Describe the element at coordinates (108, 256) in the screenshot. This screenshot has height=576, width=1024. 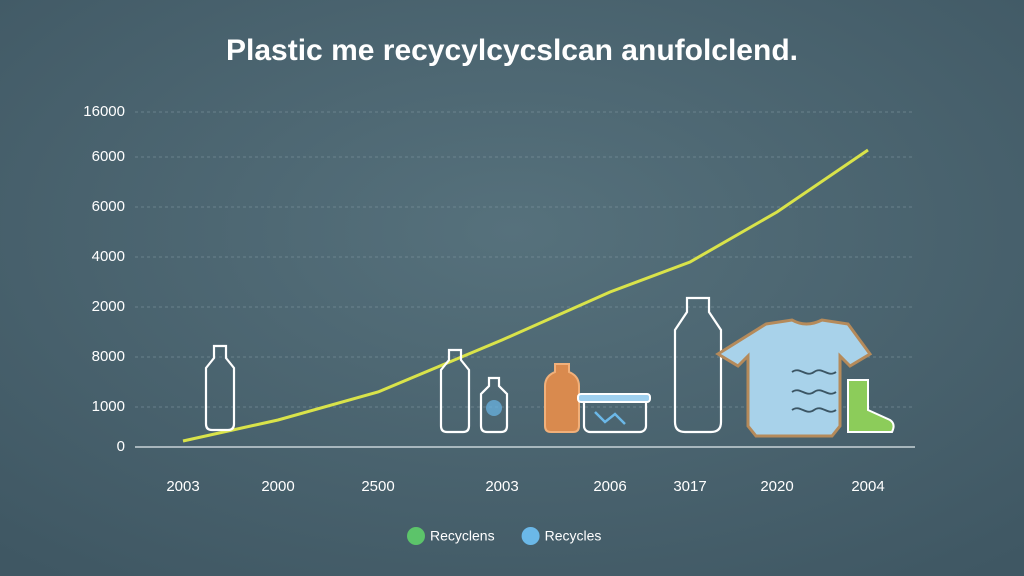
I see `y-tick-label: 4000` at that location.